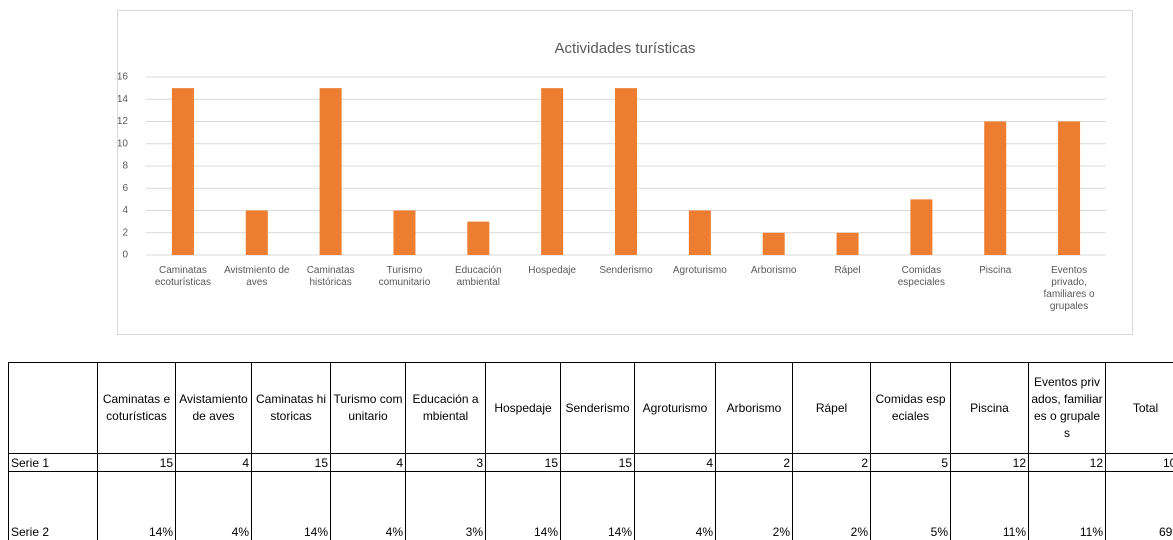 Image resolution: width=1173 pixels, height=540 pixels. I want to click on y-tick-label: 0, so click(125, 255).